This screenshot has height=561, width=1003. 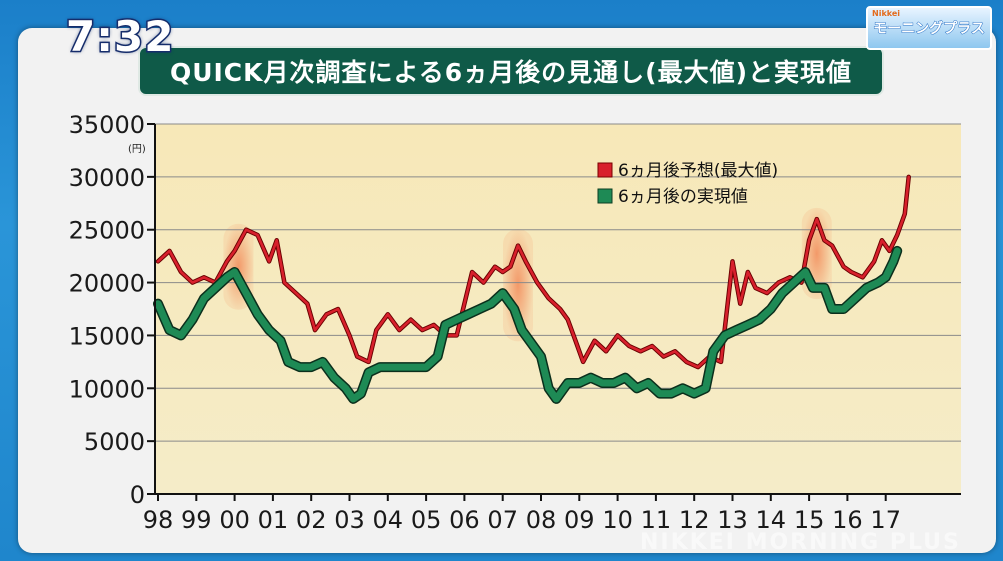 What do you see at coordinates (137, 149) in the screenshot?
I see `y-axis-unit: (円)` at bounding box center [137, 149].